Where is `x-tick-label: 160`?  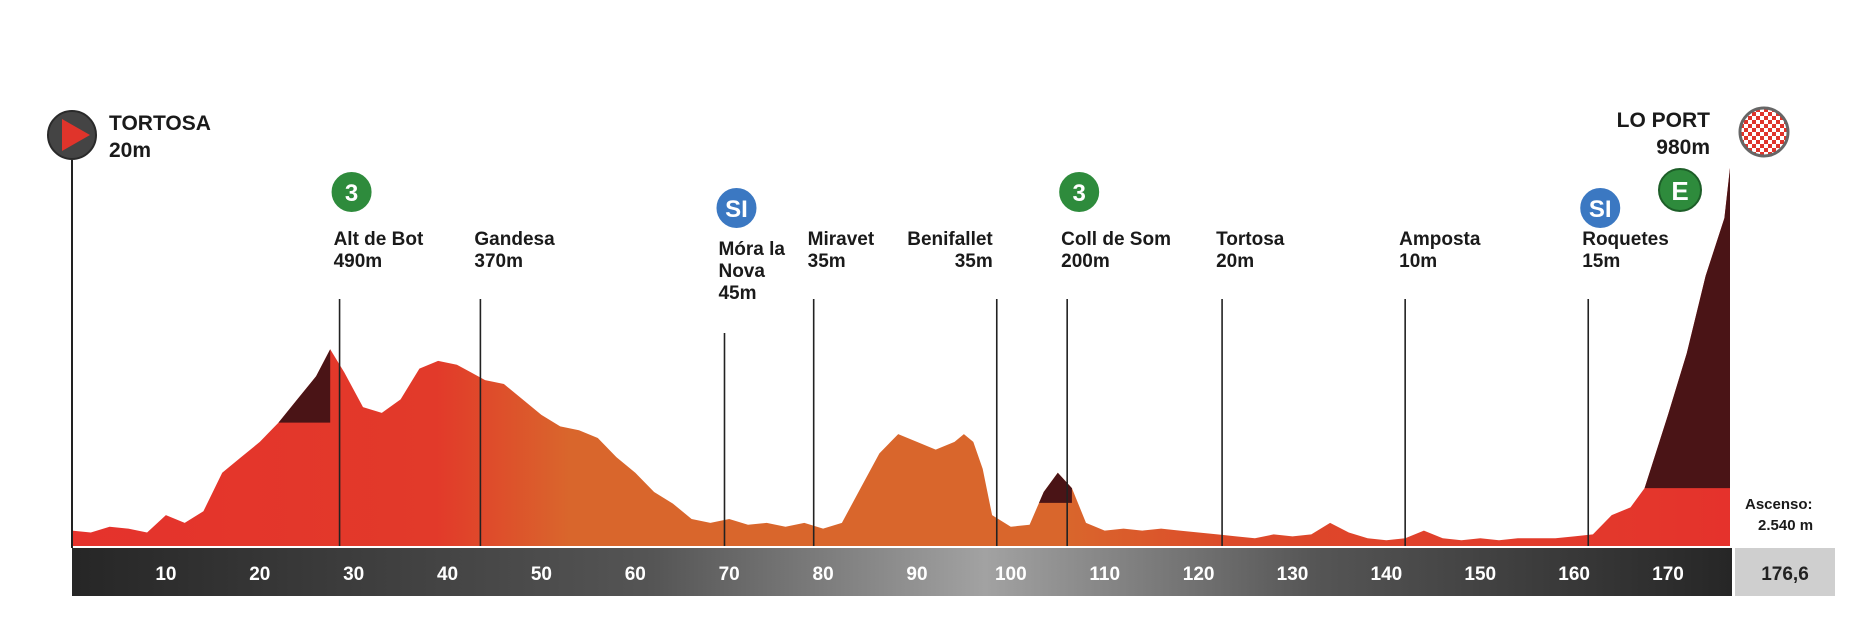
x-tick-label: 160 is located at coordinates (1574, 574).